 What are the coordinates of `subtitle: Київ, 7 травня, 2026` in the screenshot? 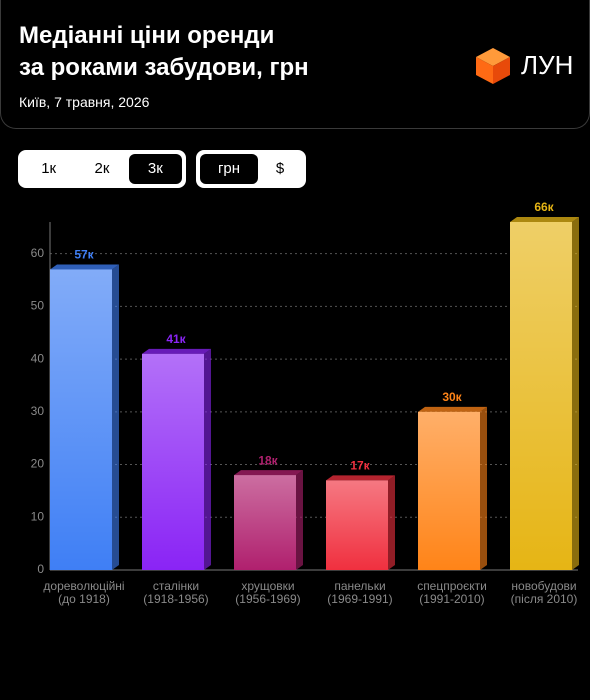 It's located at (84, 102).